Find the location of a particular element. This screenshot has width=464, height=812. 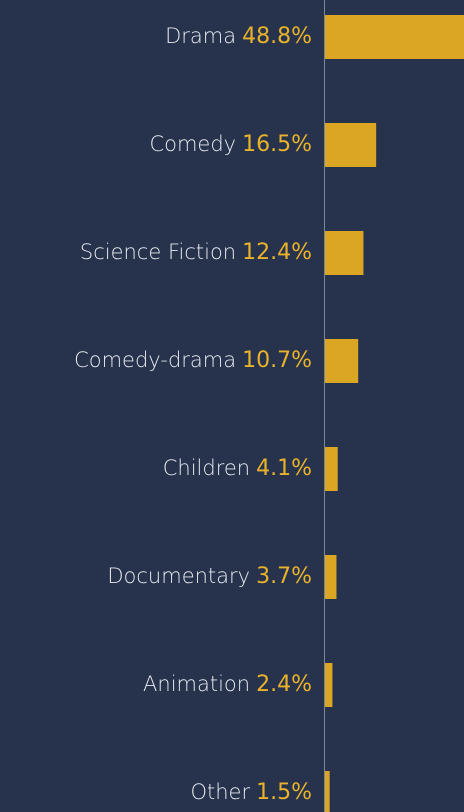

value-label: 2.4% is located at coordinates (284, 684).